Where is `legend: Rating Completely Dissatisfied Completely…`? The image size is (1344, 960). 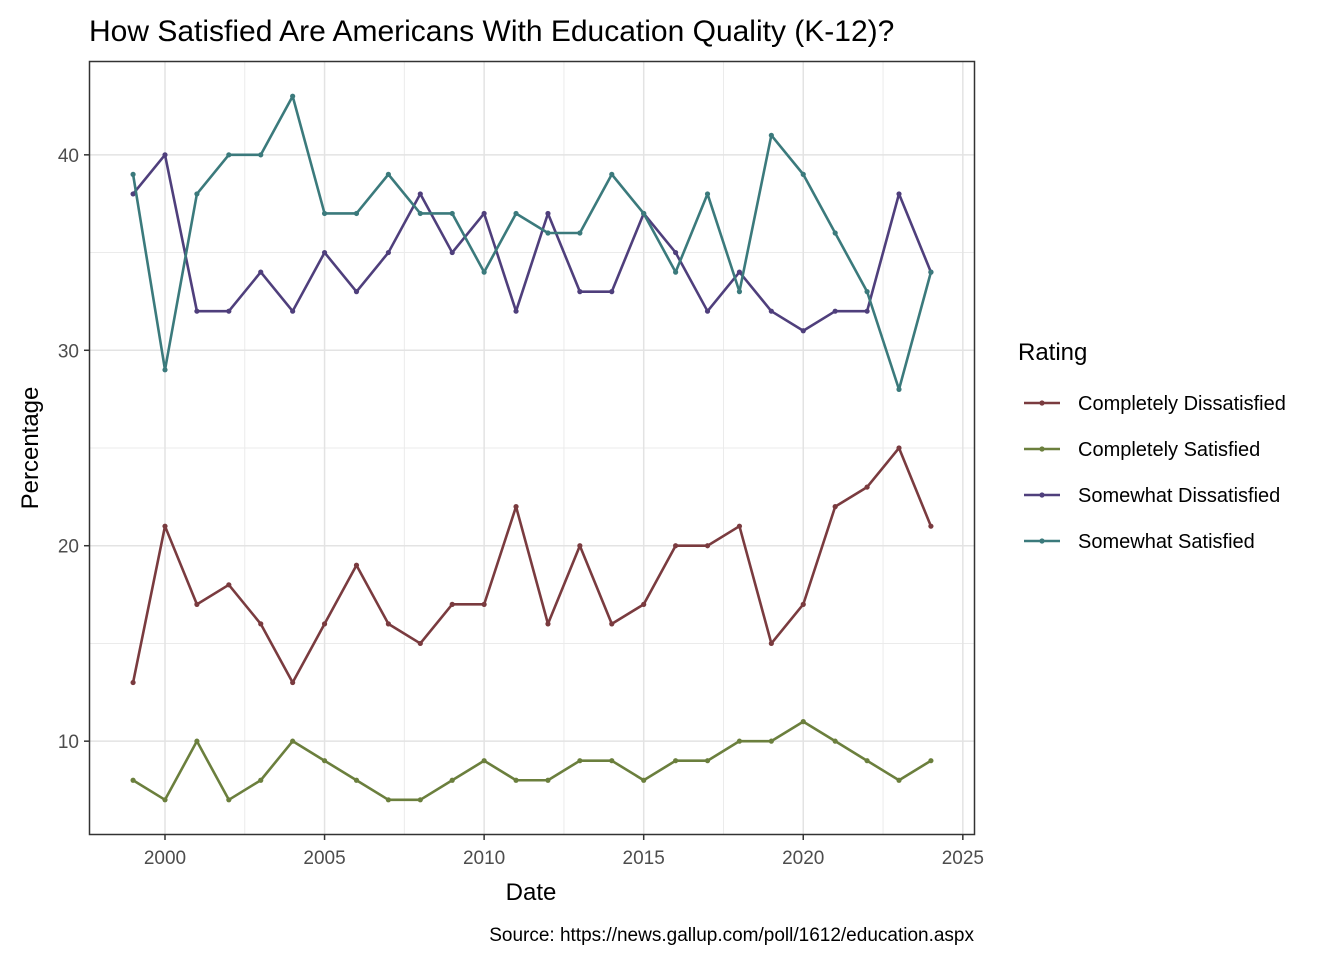 legend: Rating Completely Dissatisfied Completely… is located at coordinates (1152, 446).